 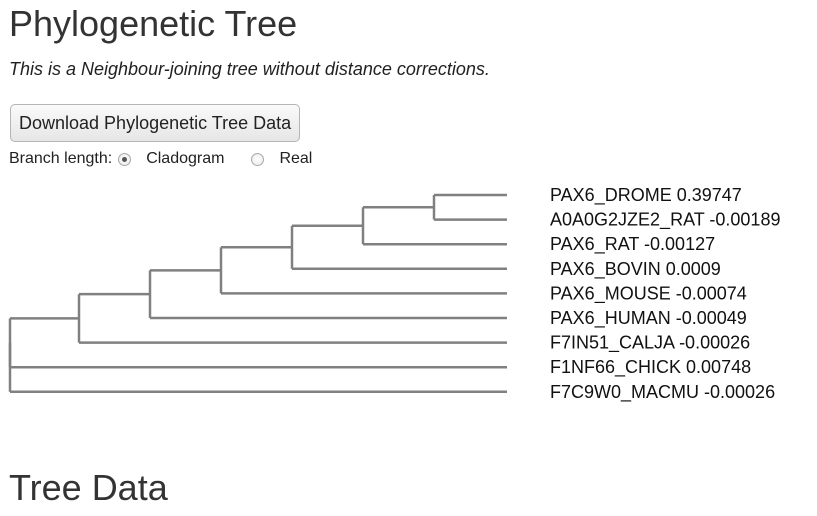 What do you see at coordinates (296, 158) in the screenshot?
I see `real-label: Real` at bounding box center [296, 158].